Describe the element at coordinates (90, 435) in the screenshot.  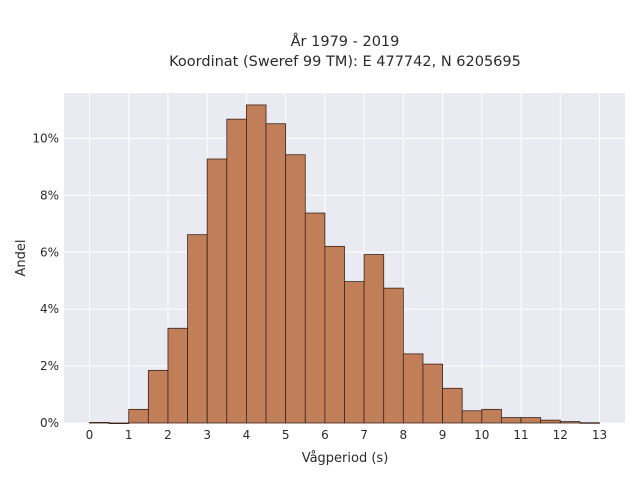
I see `x-tick-label: 0` at that location.